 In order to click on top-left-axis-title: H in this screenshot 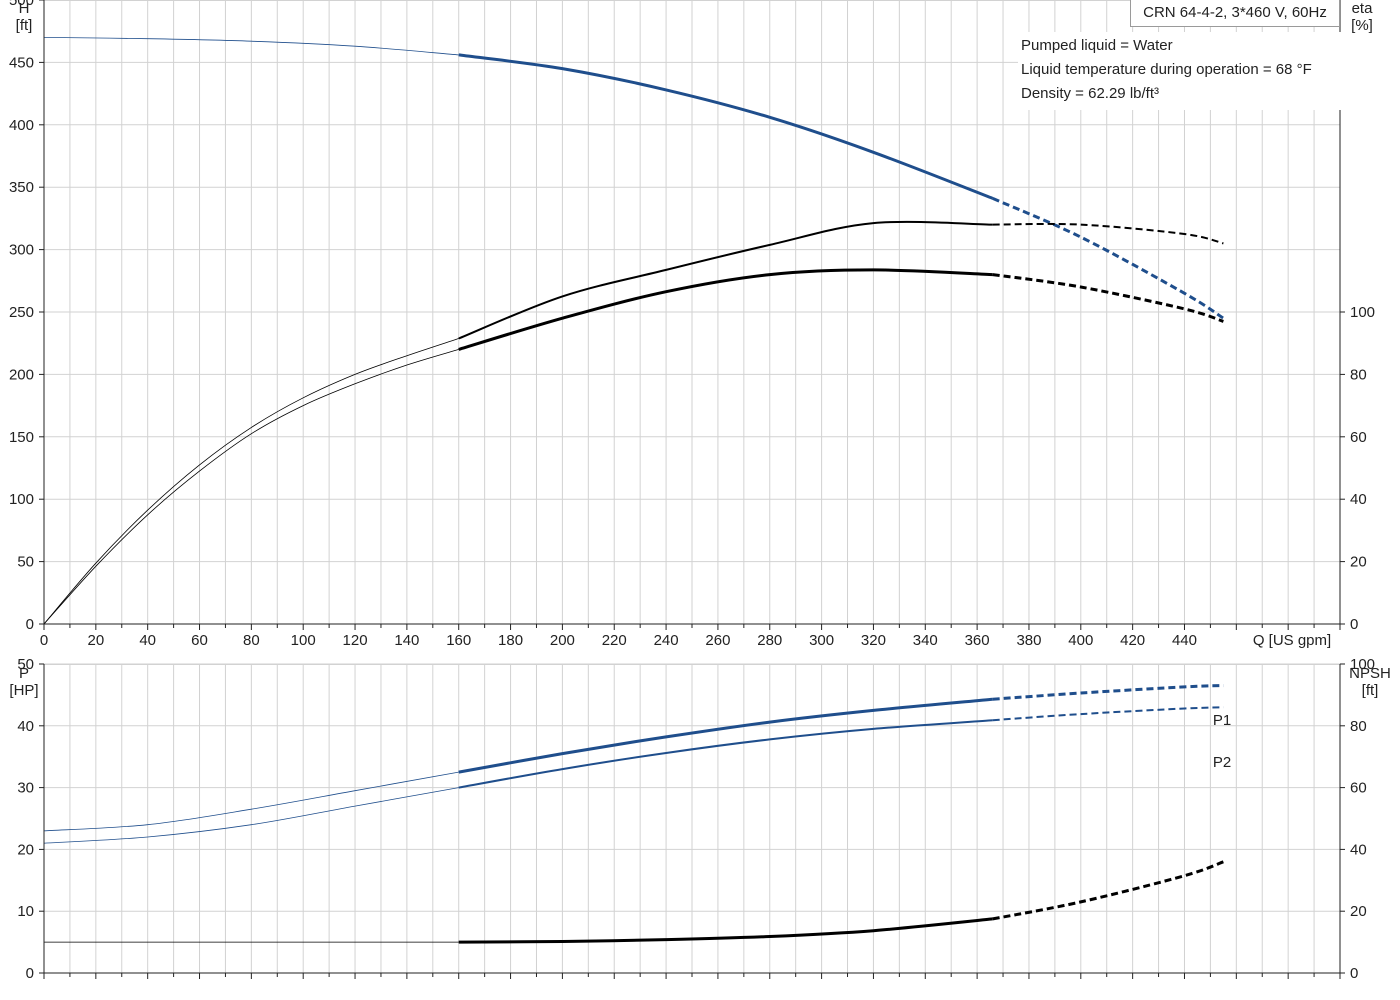, I will do `click(24, 8)`.